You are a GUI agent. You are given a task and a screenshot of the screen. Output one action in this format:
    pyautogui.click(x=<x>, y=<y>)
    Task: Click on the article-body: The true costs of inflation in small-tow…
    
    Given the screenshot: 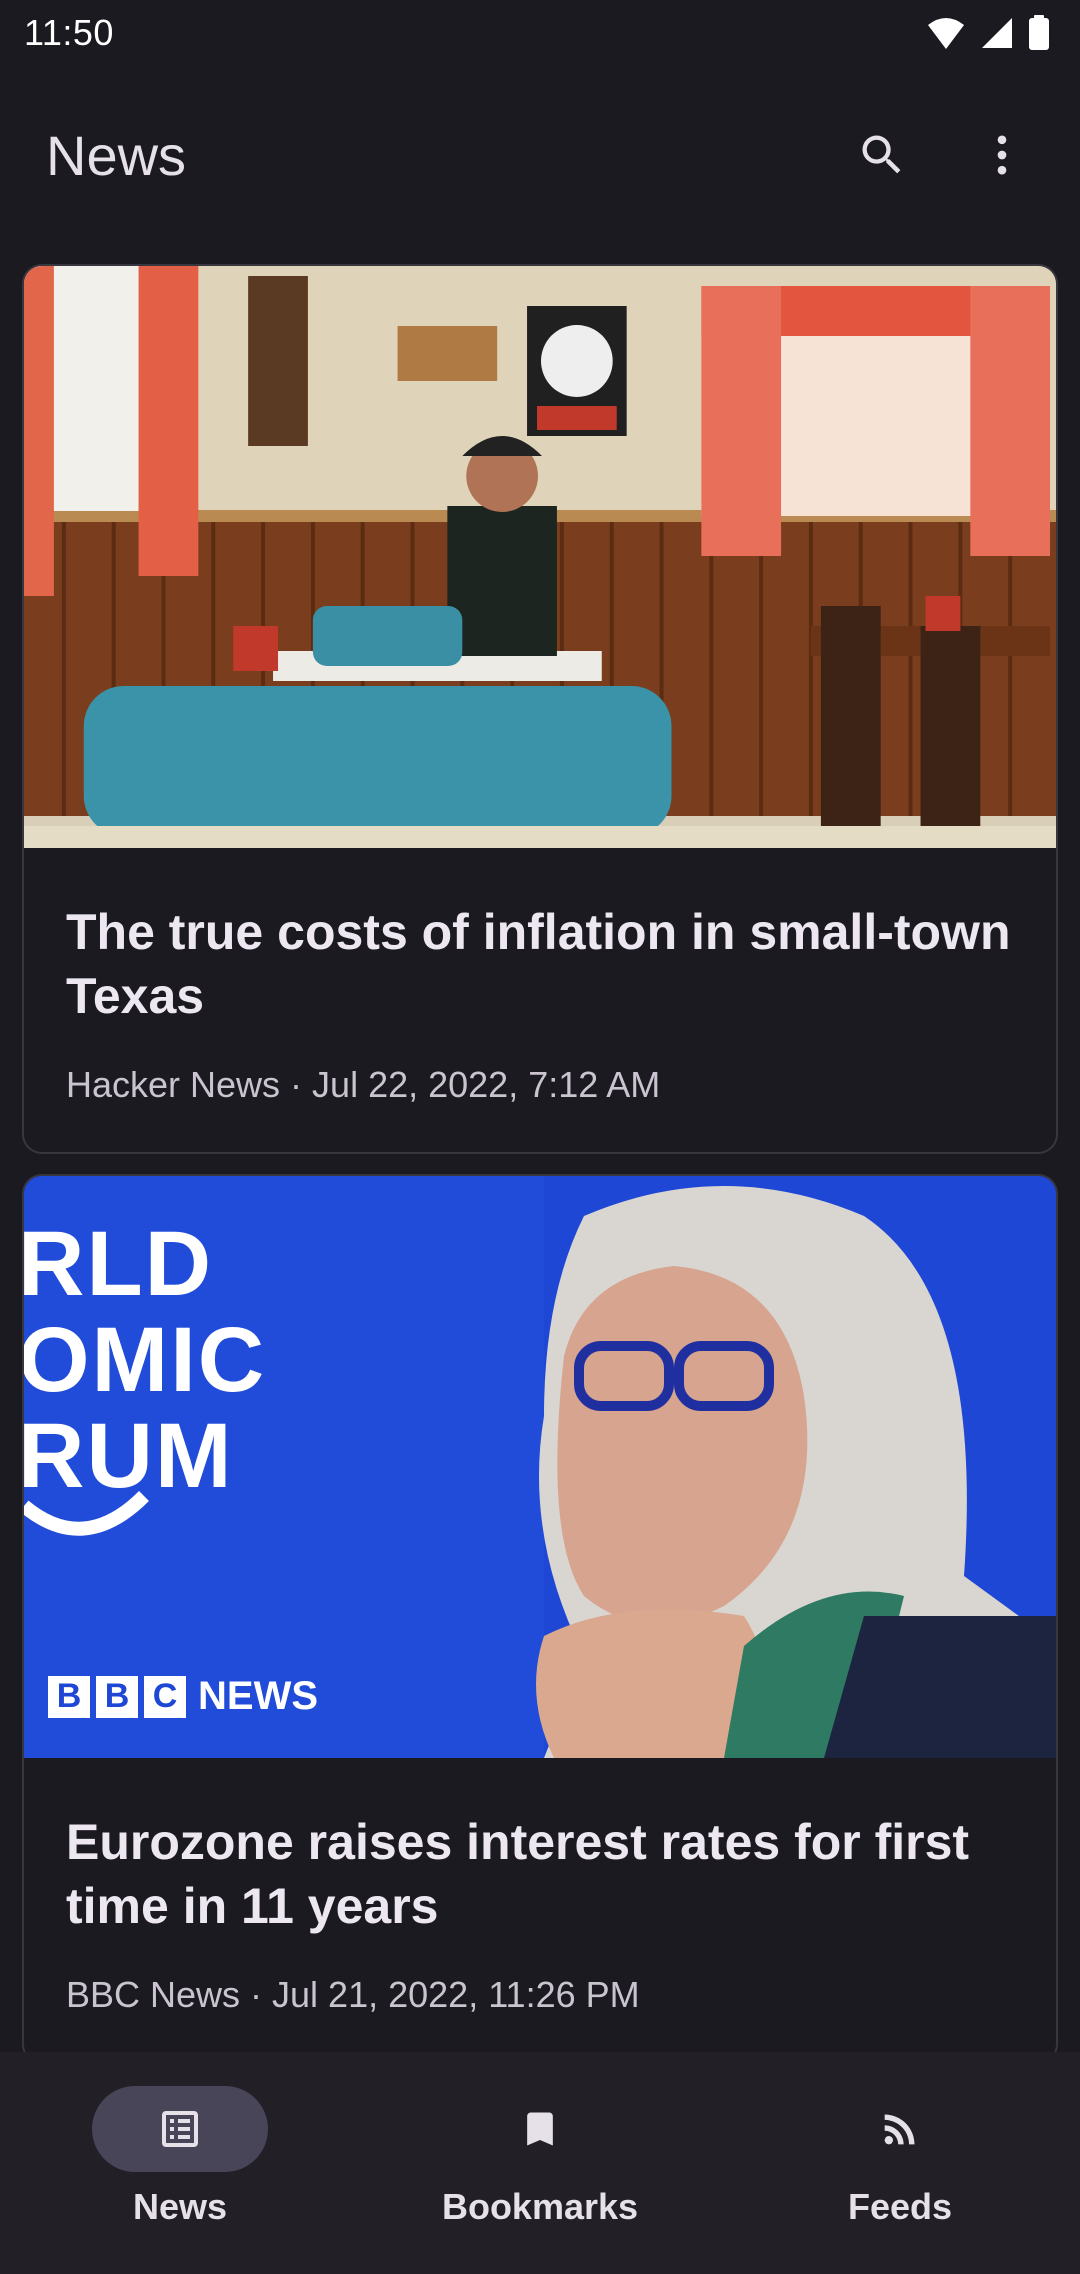 What is the action you would take?
    pyautogui.click(x=540, y=1000)
    